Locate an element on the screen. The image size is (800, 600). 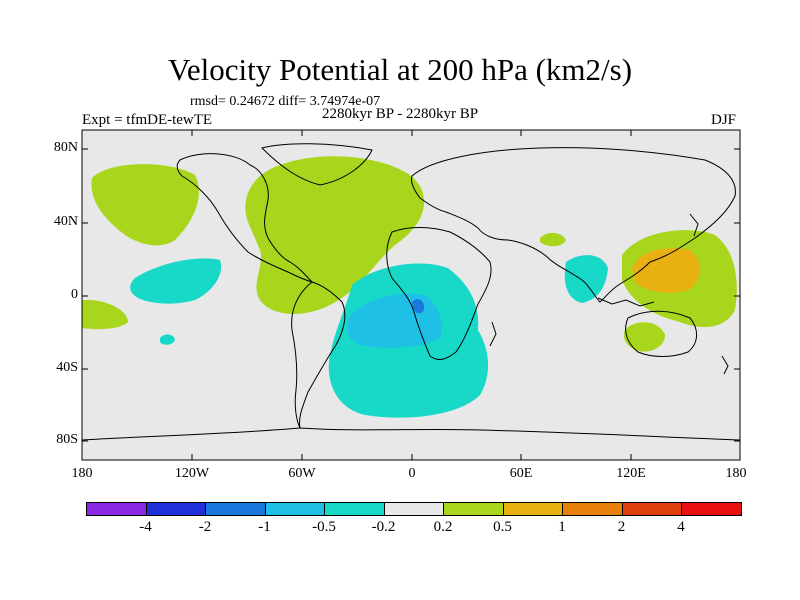
colorbar-label: 0.2 is located at coordinates (443, 527).